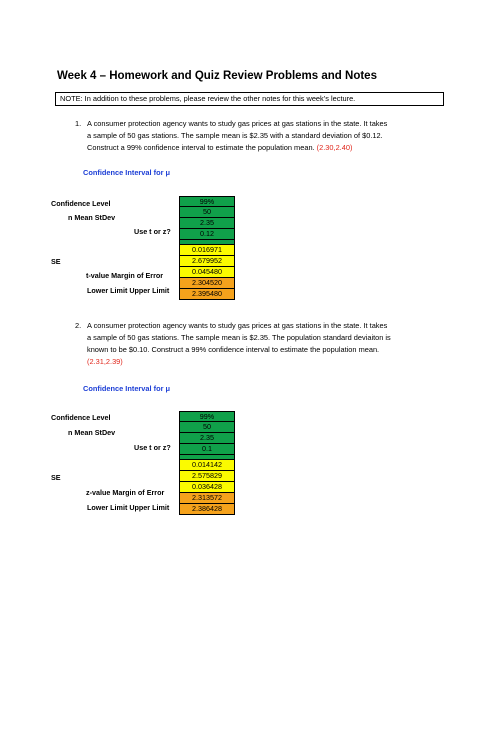 The width and height of the screenshot is (500, 750). I want to click on cell-margin: 0.045480, so click(207, 272).